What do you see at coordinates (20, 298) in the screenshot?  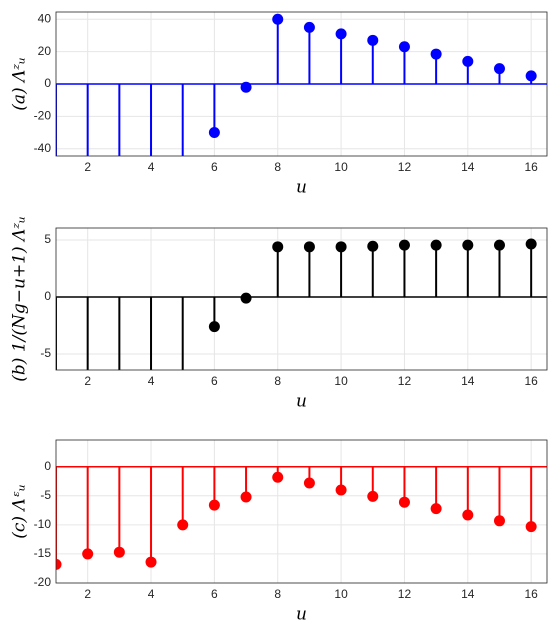 I see `y-axis-label: (b) 1/(N𝑔−u+1) Λᶻᵤ` at bounding box center [20, 298].